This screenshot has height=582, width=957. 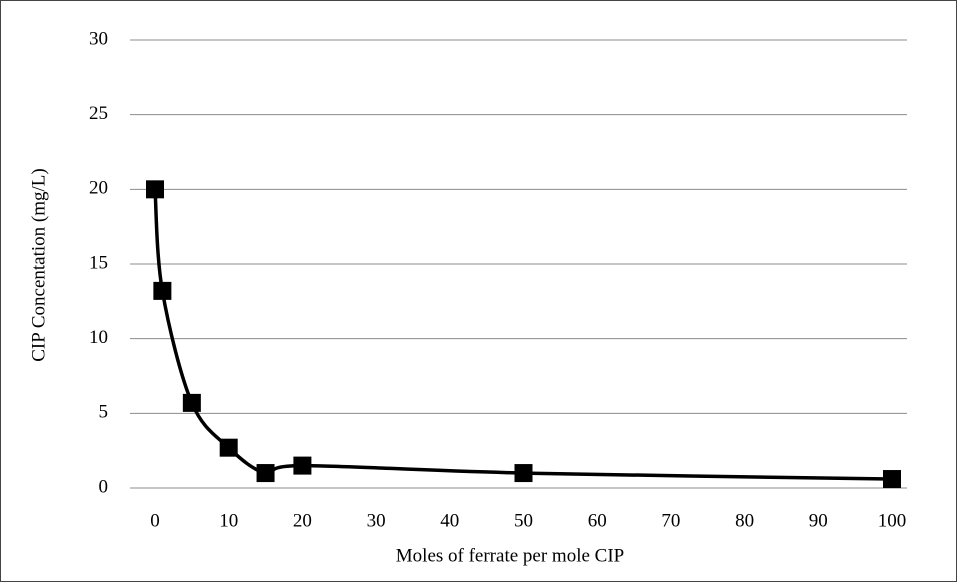 I want to click on y-tick-label: 30, so click(x=98, y=38).